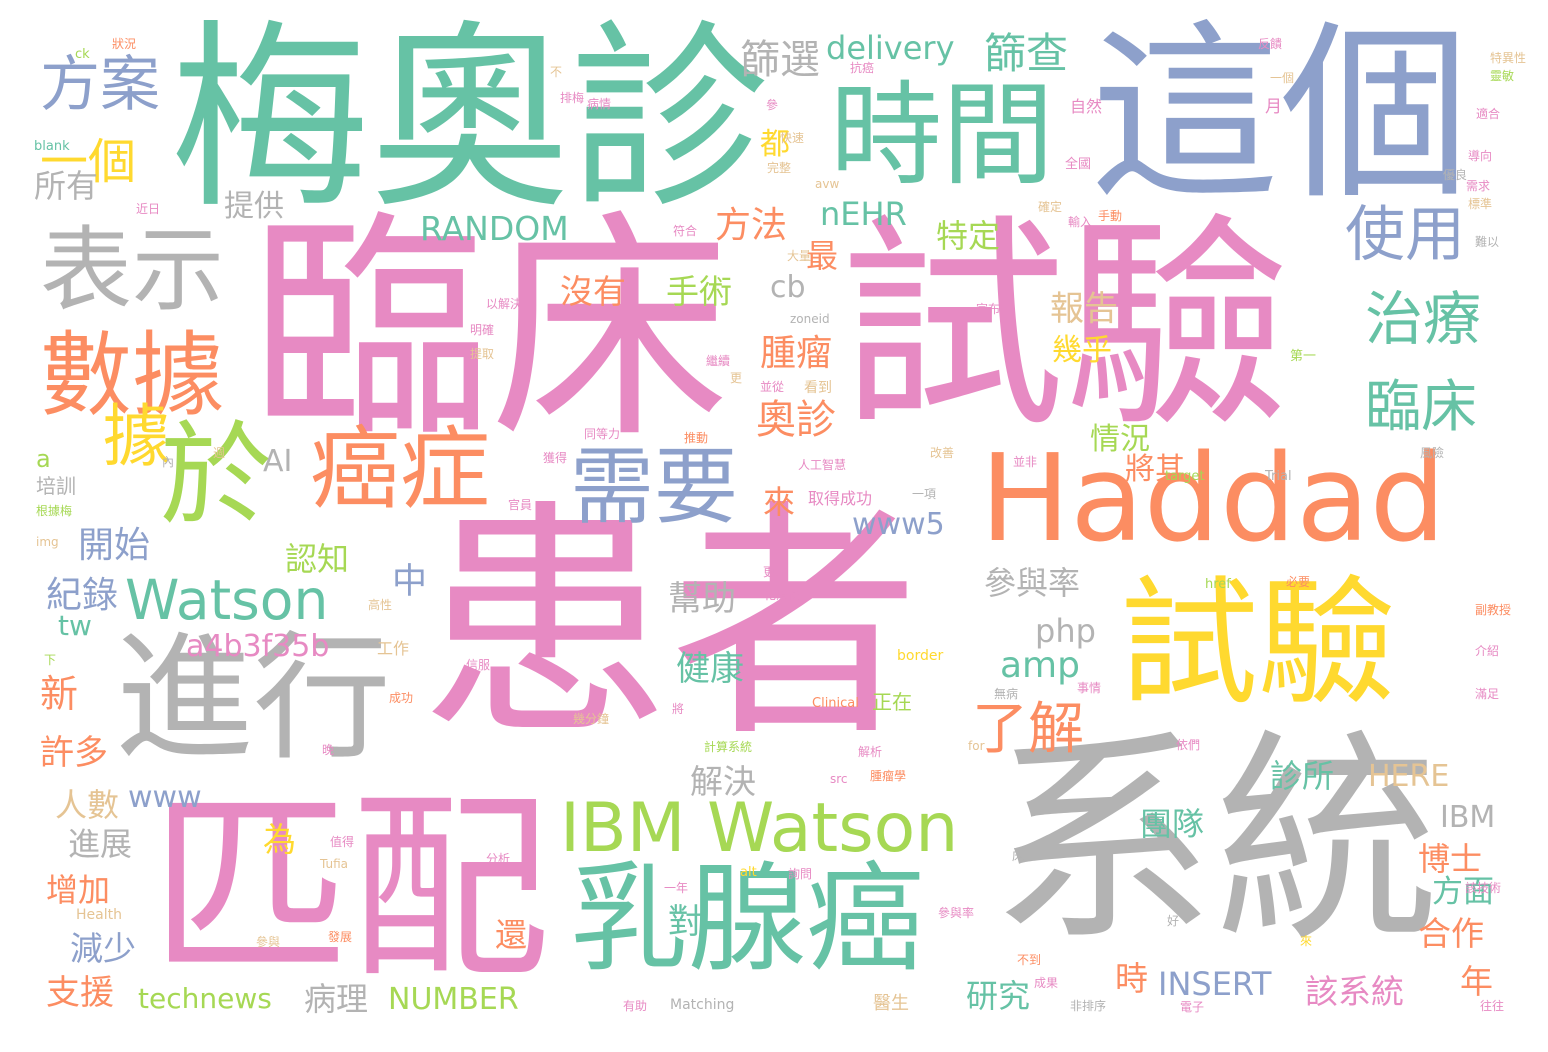 This screenshot has width=1548, height=1052. I want to click on cloud-word: 近日, so click(148, 209).